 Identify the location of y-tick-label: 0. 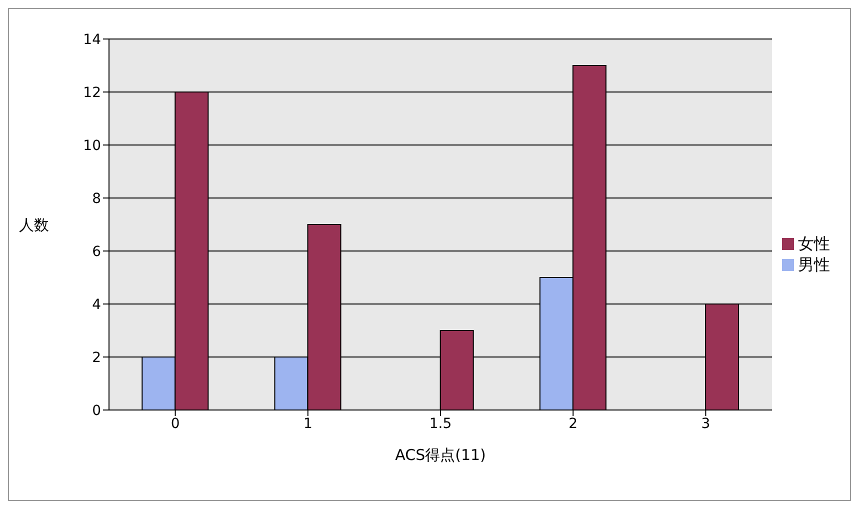
(96, 410).